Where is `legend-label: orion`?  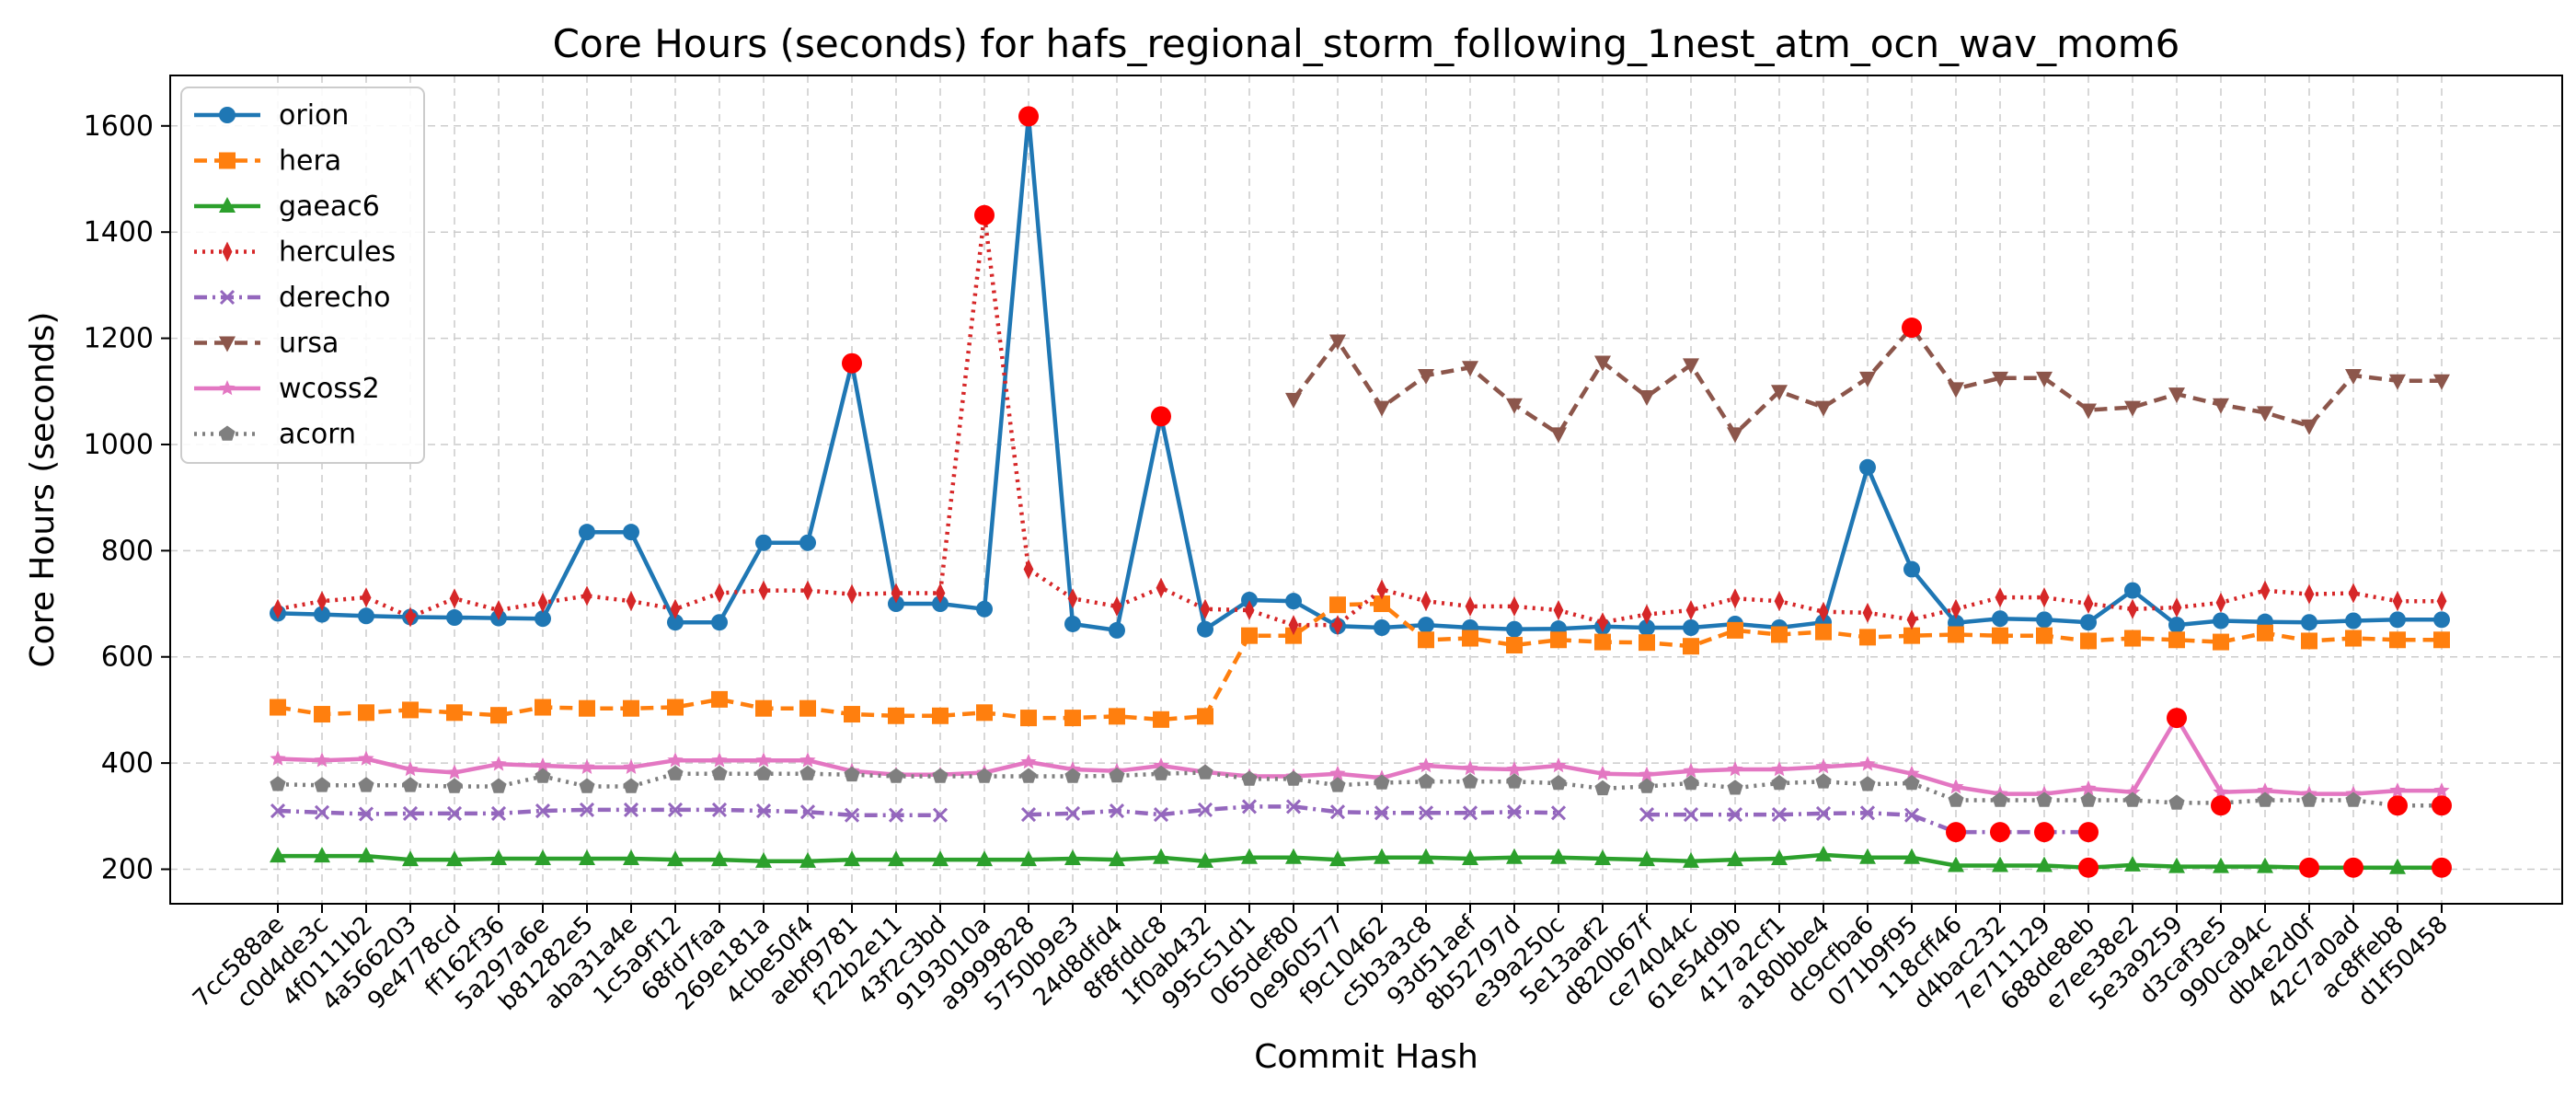
legend-label: orion is located at coordinates (314, 115).